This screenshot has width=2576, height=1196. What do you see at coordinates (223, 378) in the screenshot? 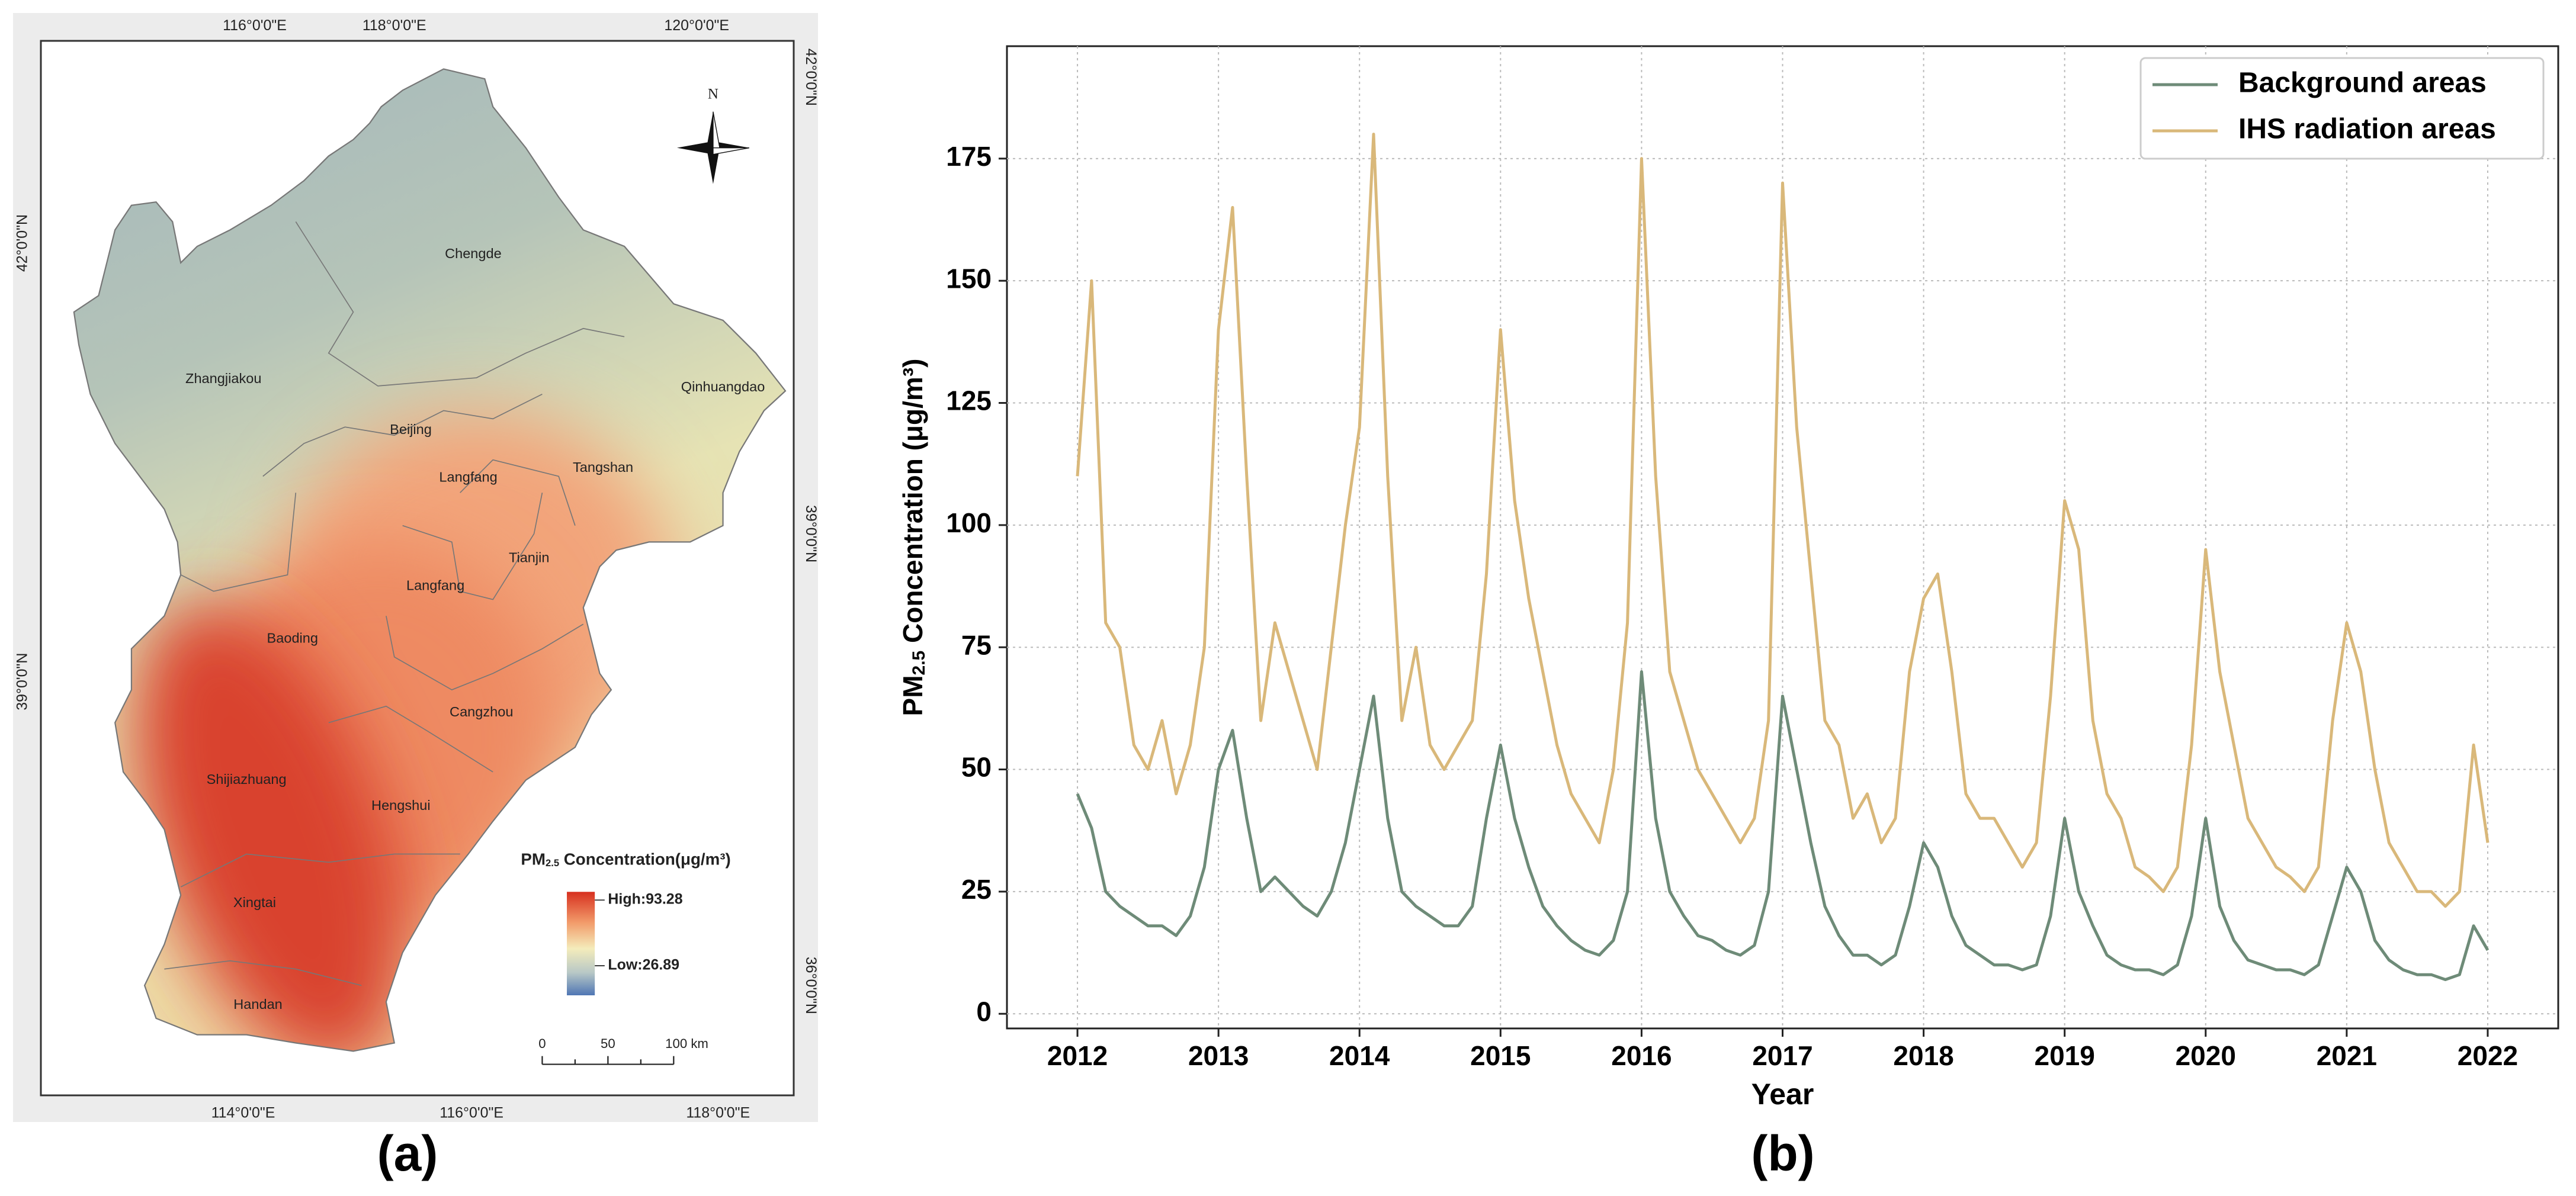
I see `city-label: Zhangjiakou` at bounding box center [223, 378].